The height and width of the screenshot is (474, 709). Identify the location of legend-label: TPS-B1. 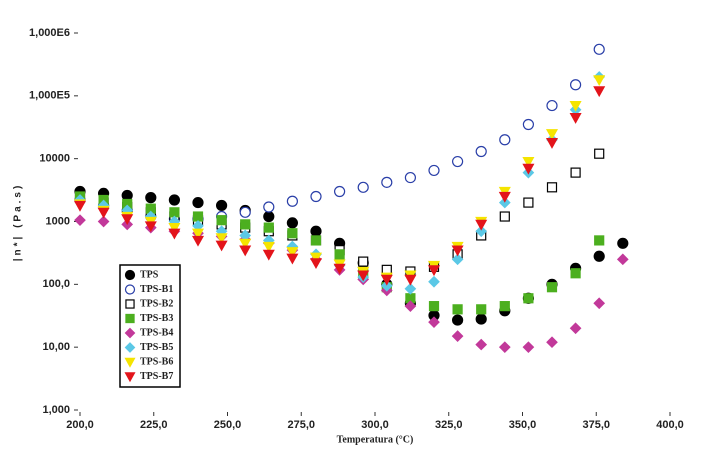
(156, 289).